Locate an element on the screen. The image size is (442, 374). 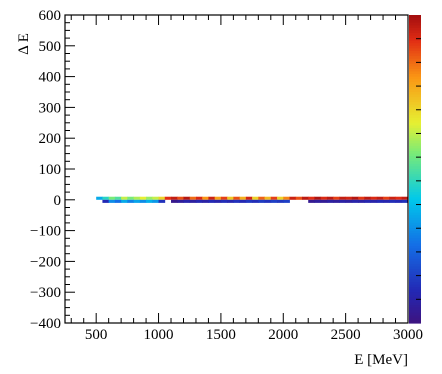
y-tick-label: −400 is located at coordinates (45, 324).